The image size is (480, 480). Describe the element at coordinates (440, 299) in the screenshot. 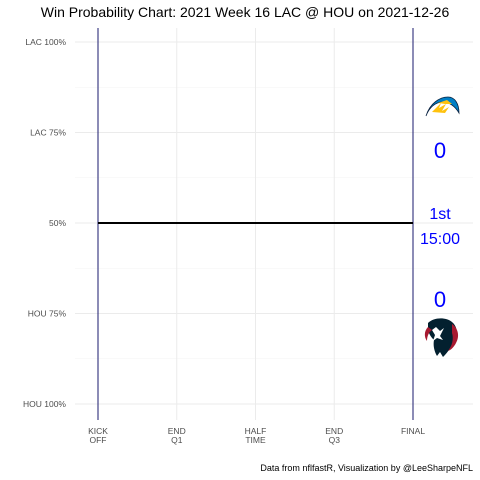

I see `home-score: 0` at that location.